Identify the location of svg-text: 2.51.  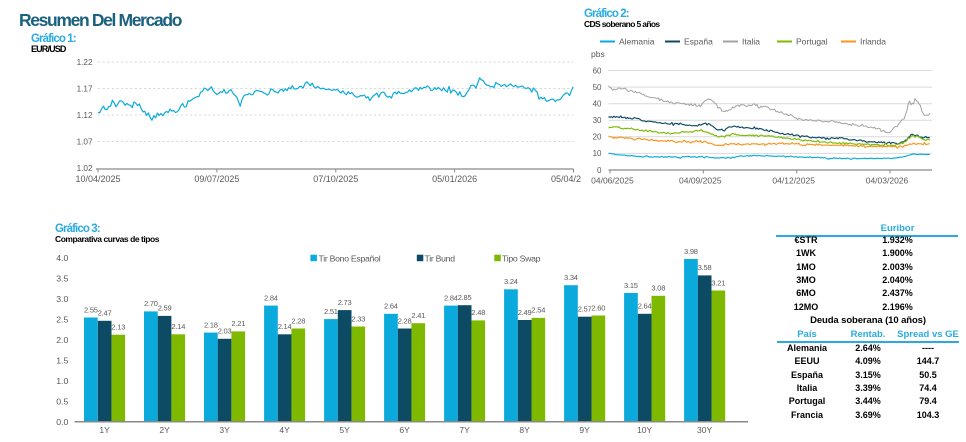
(331, 311).